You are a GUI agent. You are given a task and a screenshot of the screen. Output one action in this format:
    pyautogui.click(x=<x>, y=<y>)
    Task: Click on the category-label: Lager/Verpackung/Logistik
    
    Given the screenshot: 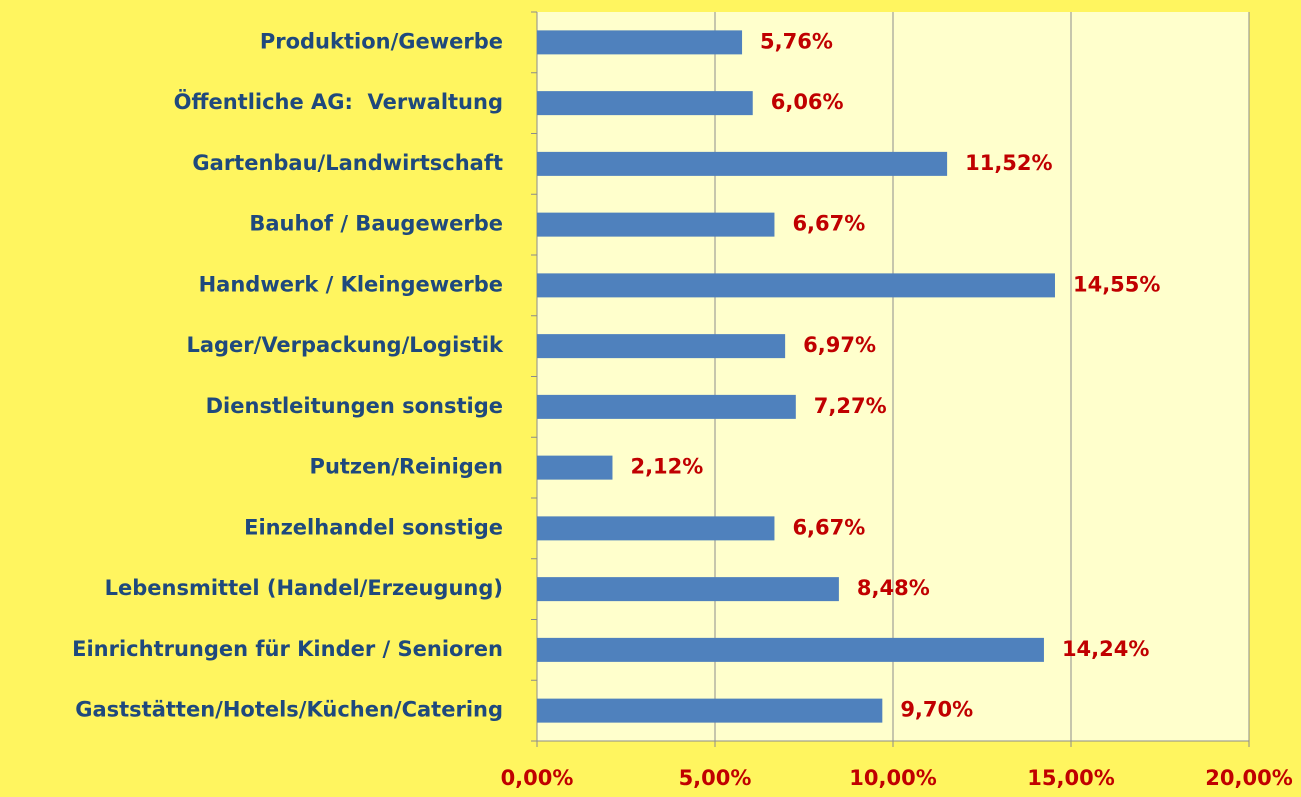 What is the action you would take?
    pyautogui.click(x=345, y=345)
    